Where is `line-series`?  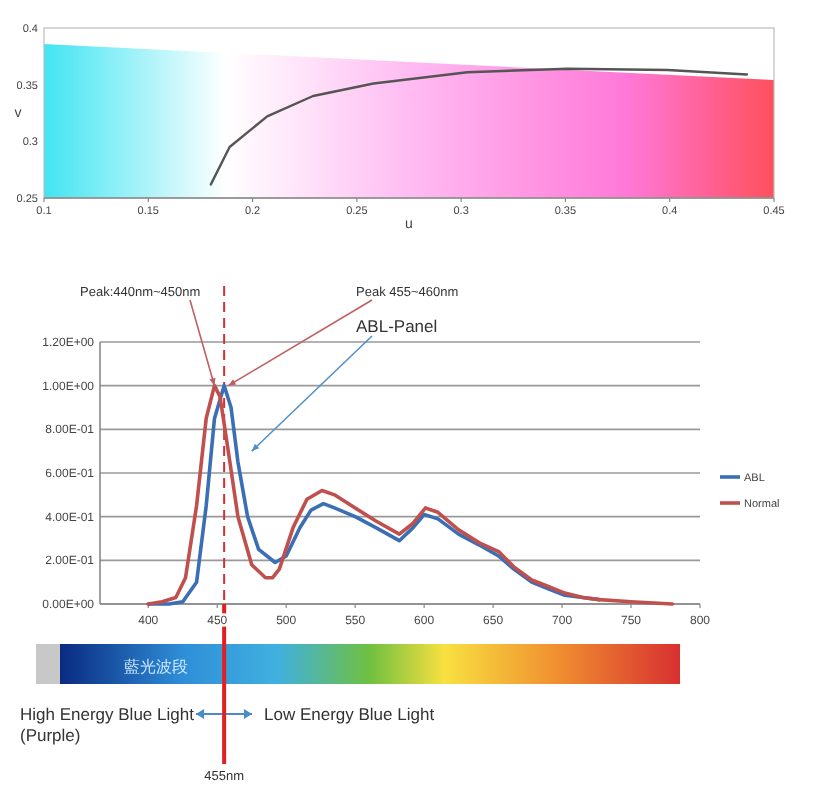 line-series is located at coordinates (479, 126).